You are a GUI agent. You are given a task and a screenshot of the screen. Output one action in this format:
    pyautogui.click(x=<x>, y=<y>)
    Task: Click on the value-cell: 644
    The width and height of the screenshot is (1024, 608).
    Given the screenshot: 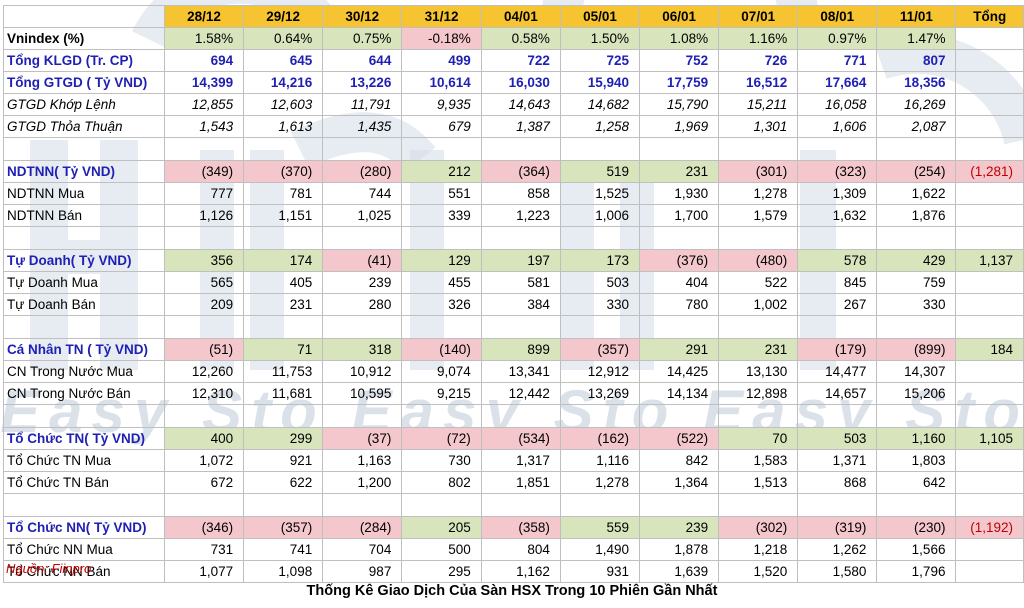 What is the action you would take?
    pyautogui.click(x=362, y=60)
    